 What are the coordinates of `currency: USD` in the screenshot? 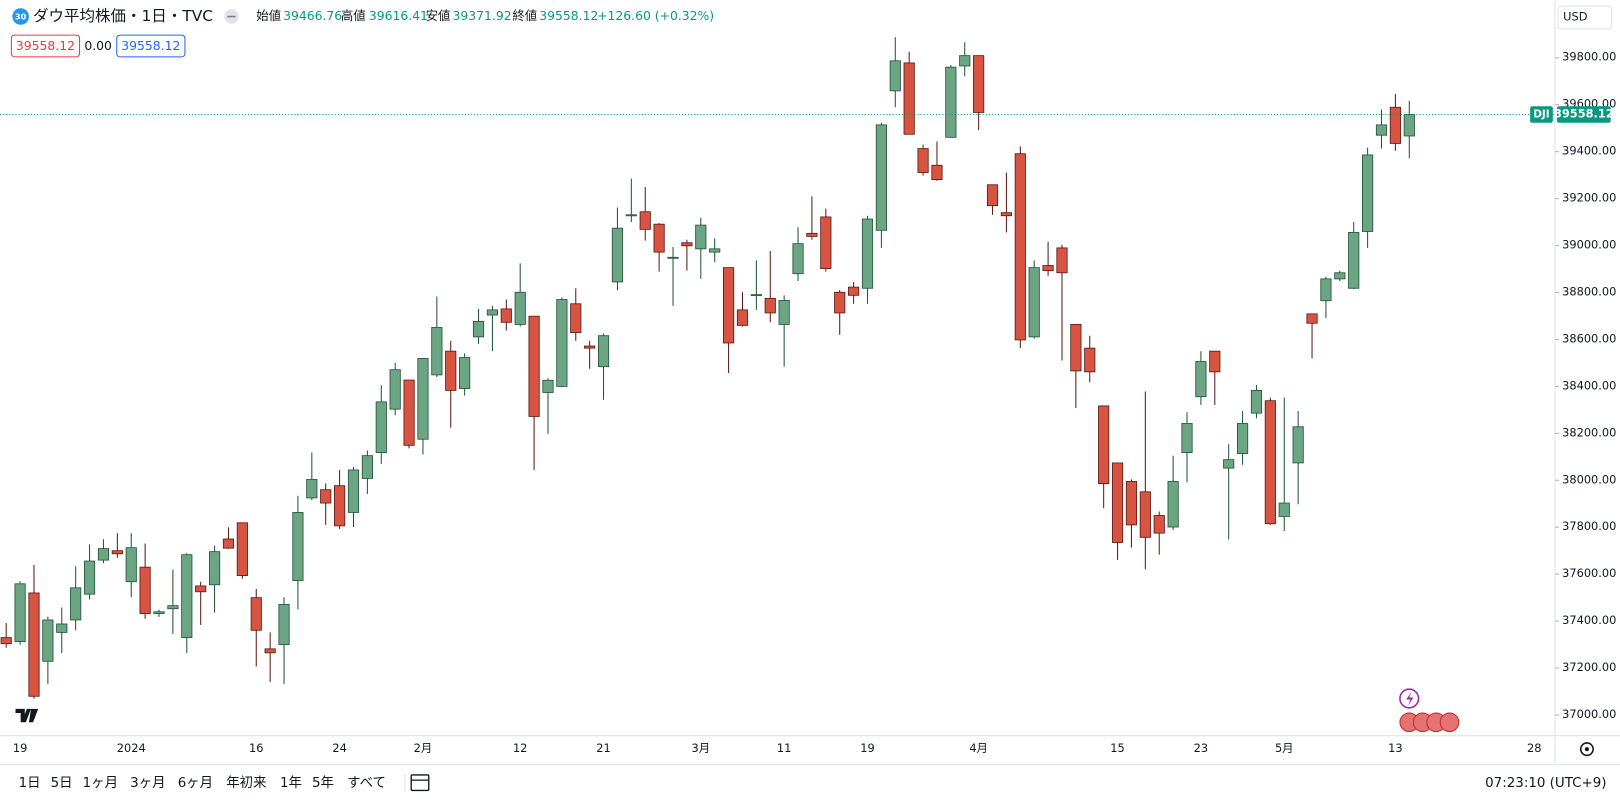 It's located at (1575, 17).